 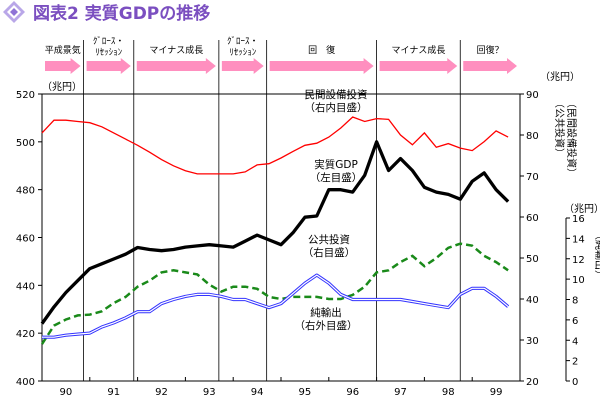 What do you see at coordinates (329, 239) in the screenshot?
I see `series-label-public_investment: 公共投資` at bounding box center [329, 239].